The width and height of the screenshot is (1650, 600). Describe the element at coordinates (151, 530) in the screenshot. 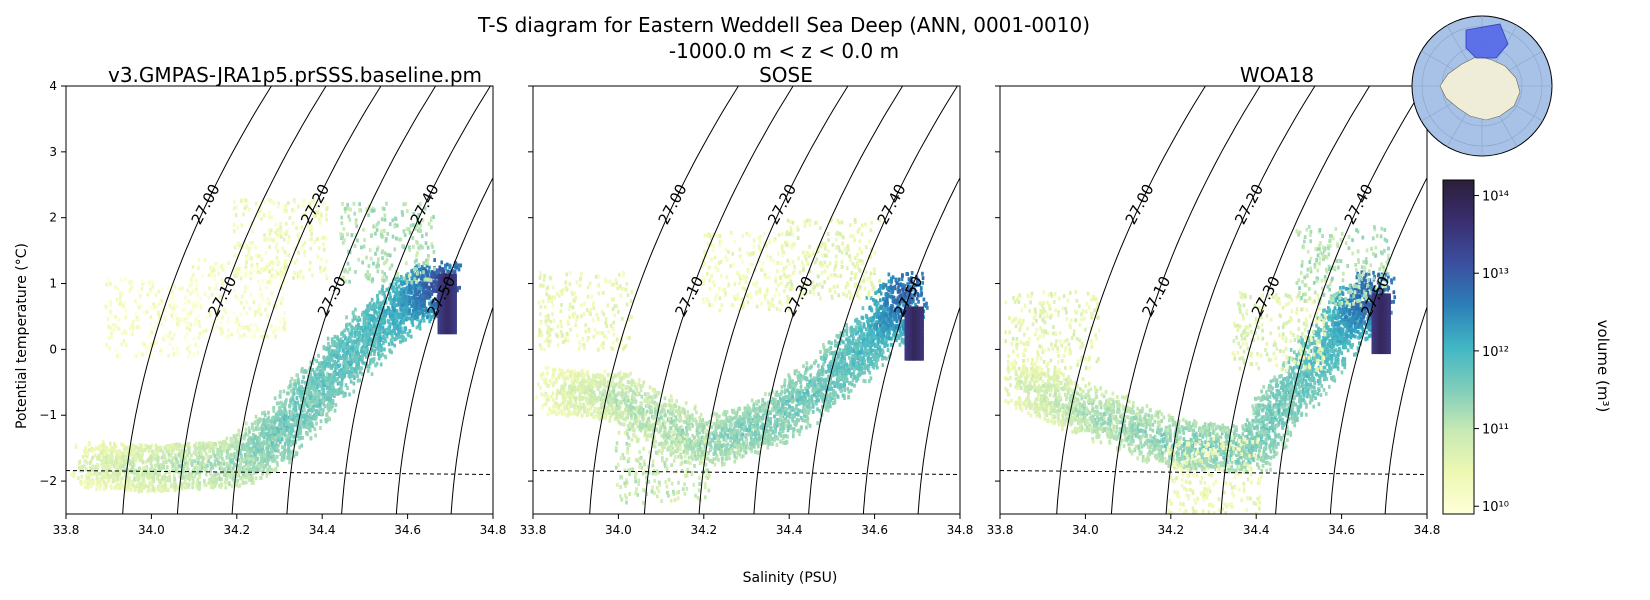

I see `x-tick-label: 34.0` at that location.